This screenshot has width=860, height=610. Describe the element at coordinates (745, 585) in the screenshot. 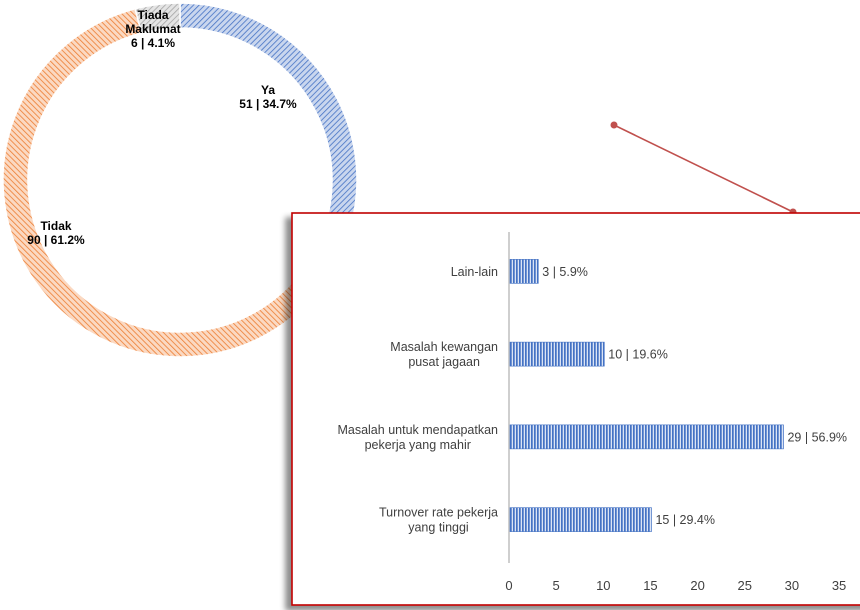

I see `x-tick-label-5: 25` at that location.